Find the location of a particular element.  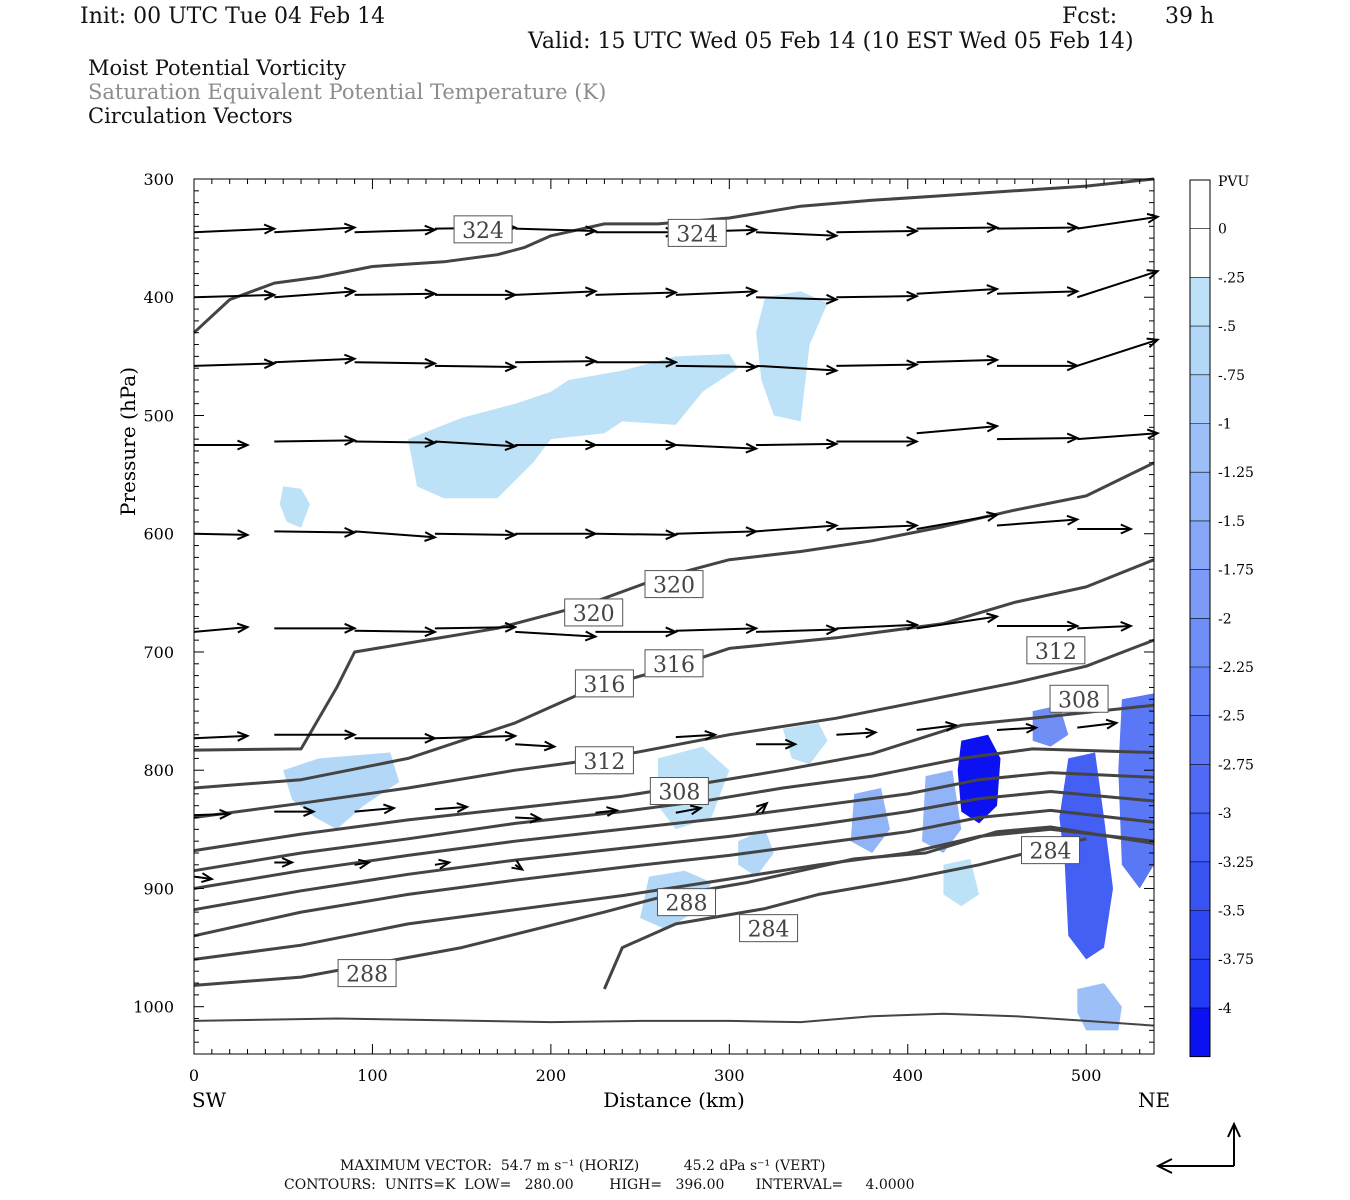

contour-label: 312 is located at coordinates (604, 760).